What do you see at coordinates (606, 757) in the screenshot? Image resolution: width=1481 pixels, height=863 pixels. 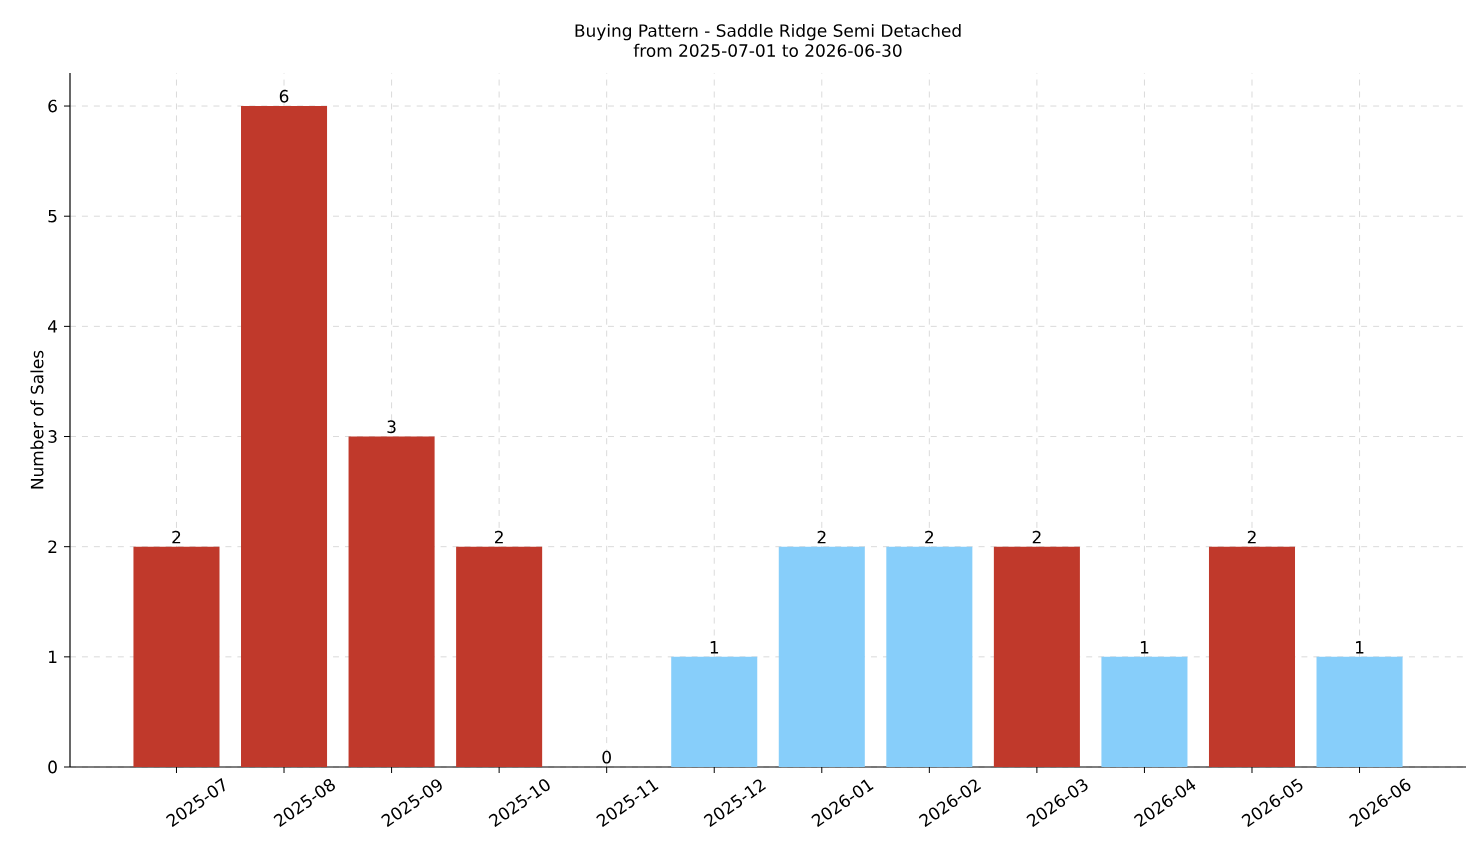 I see `data-label: 0` at bounding box center [606, 757].